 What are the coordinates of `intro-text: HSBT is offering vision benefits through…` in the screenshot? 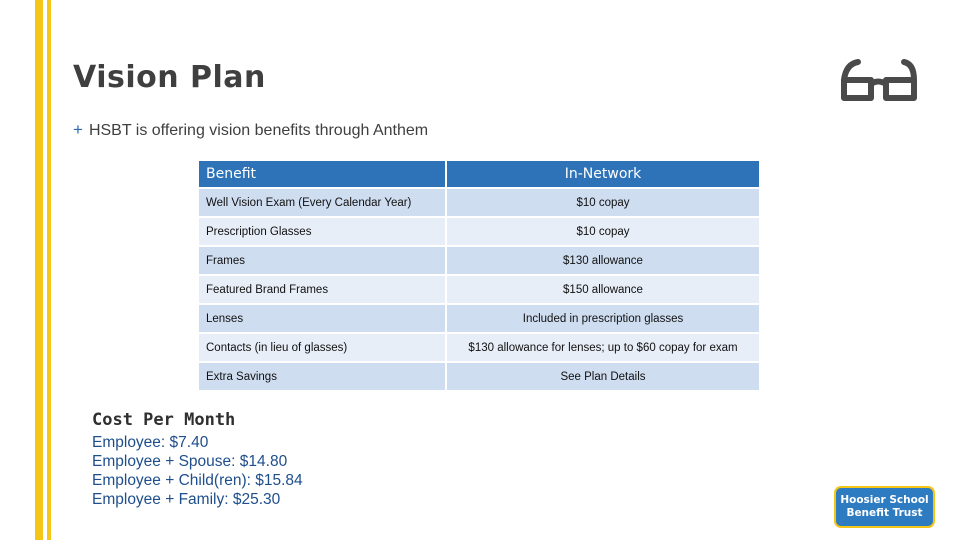 It's located at (258, 130).